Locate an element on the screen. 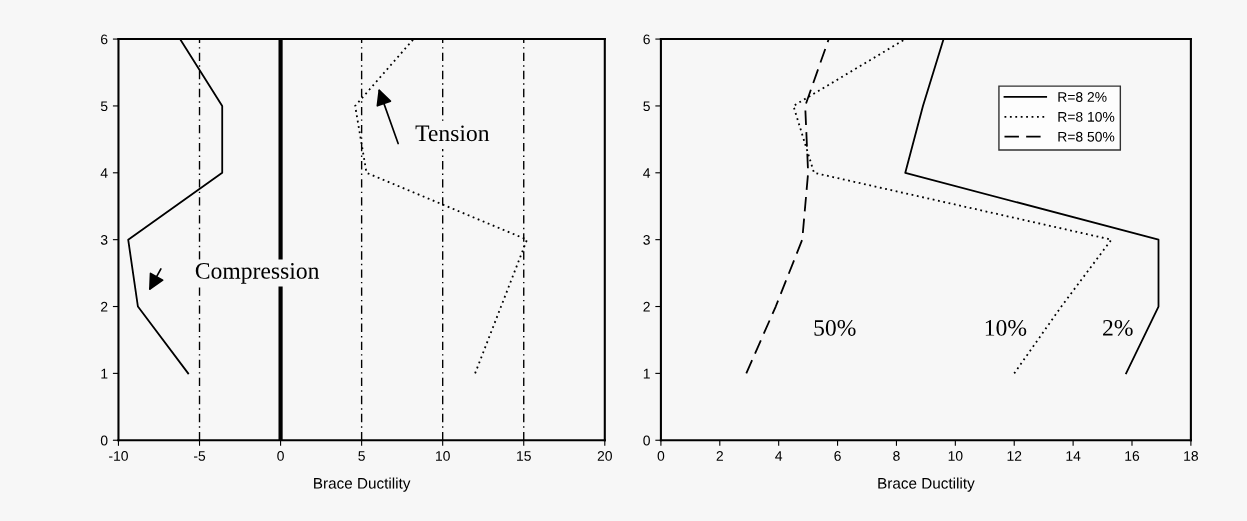 Image resolution: width=1247 pixels, height=521 pixels. x-tick-label: 5 is located at coordinates (361, 456).